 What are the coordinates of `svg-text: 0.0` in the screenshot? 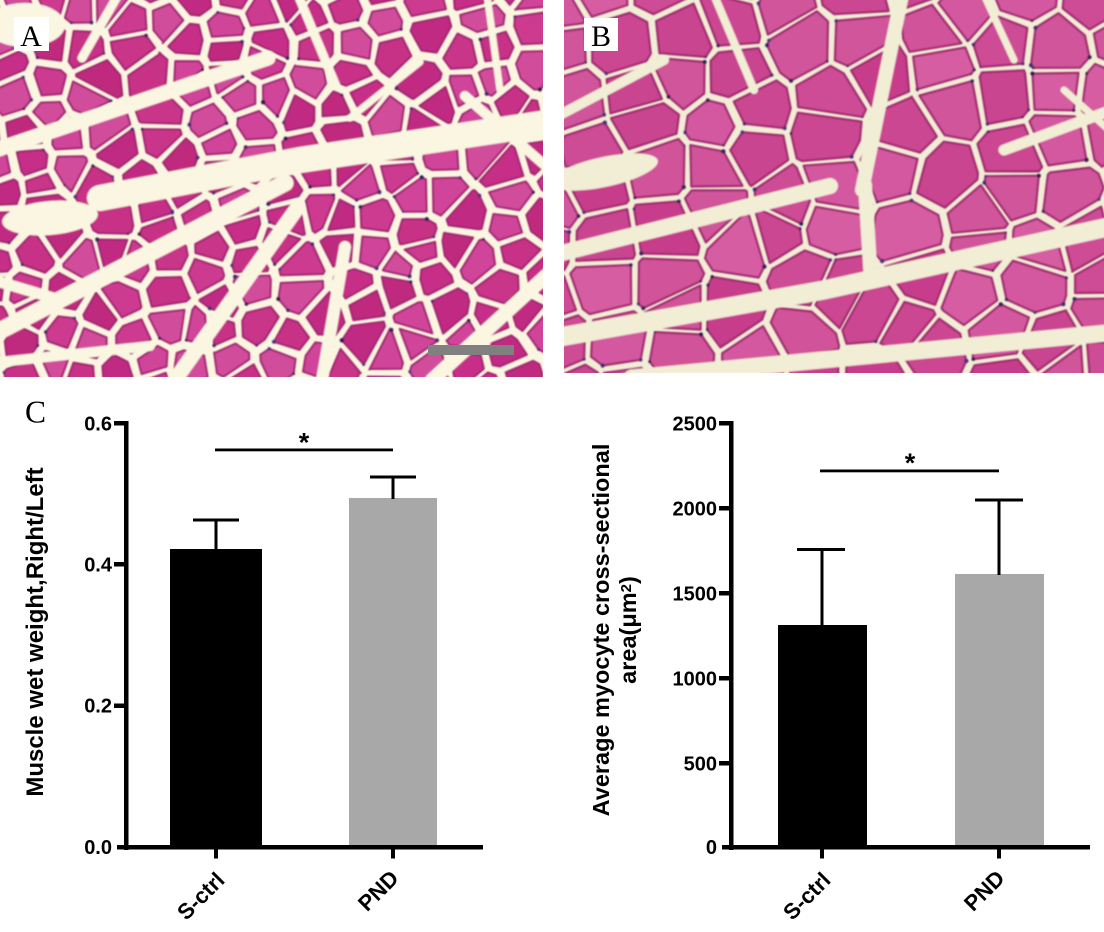 It's located at (98, 848).